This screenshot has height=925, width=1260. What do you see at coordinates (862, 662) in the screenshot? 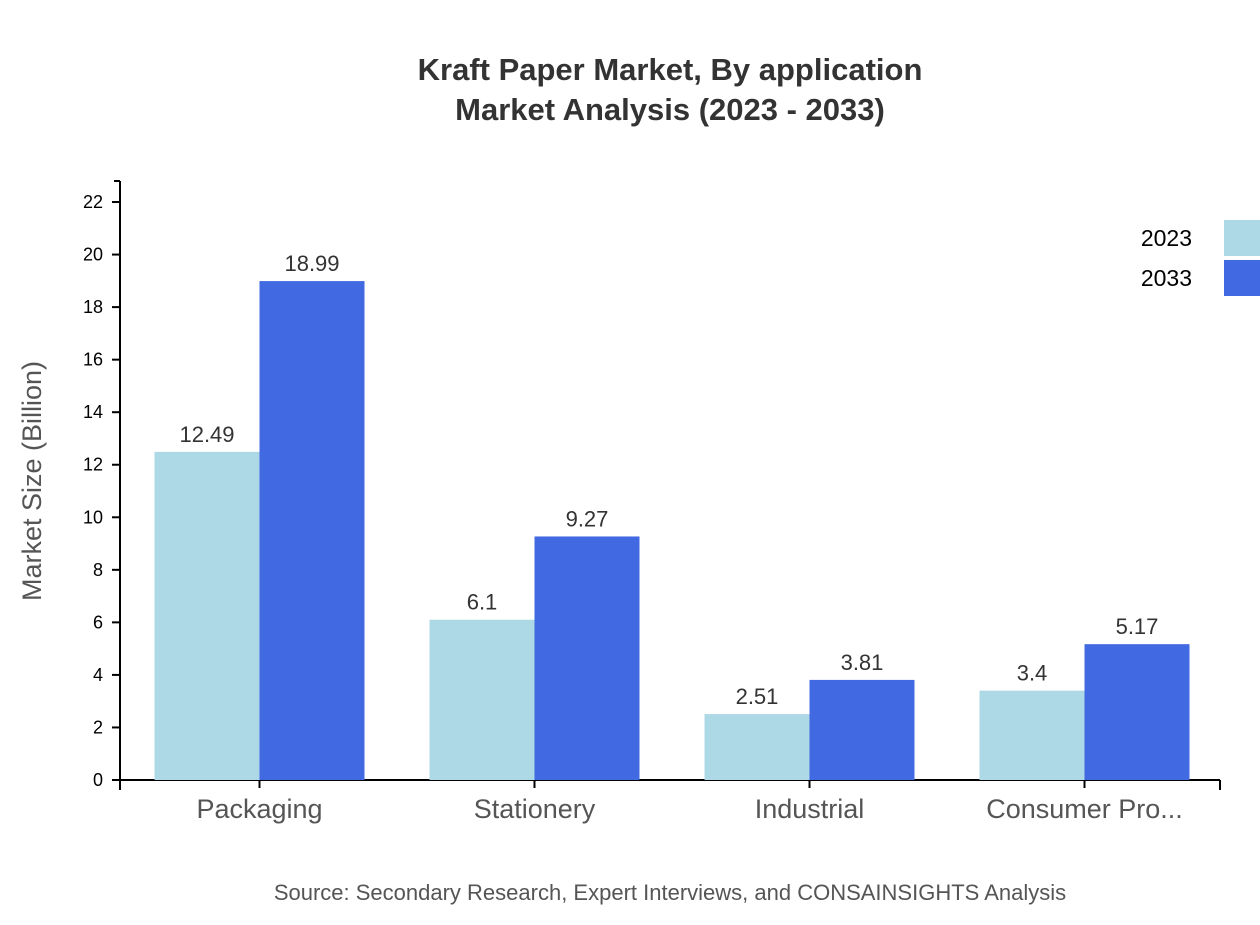
I see `bar-value-label: 3.81` at bounding box center [862, 662].